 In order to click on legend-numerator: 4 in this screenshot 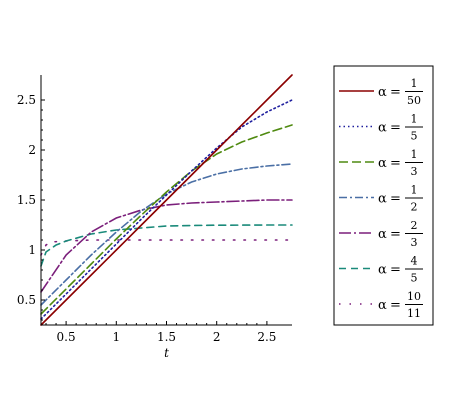, I will do `click(414, 261)`.